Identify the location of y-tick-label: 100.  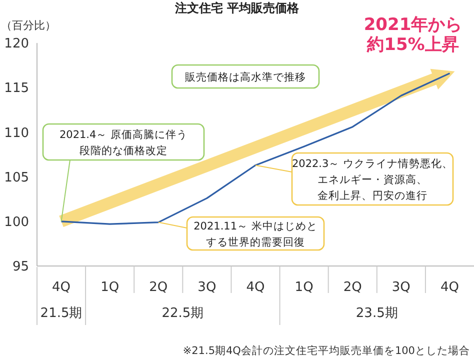
(16, 222).